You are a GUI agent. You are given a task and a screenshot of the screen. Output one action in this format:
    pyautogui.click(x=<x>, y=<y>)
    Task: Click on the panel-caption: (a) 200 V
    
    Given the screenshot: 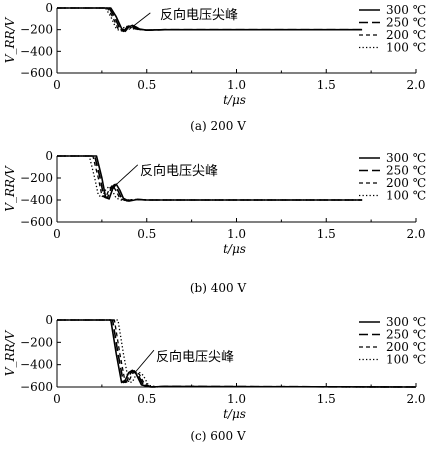 What is the action you would take?
    pyautogui.click(x=218, y=126)
    